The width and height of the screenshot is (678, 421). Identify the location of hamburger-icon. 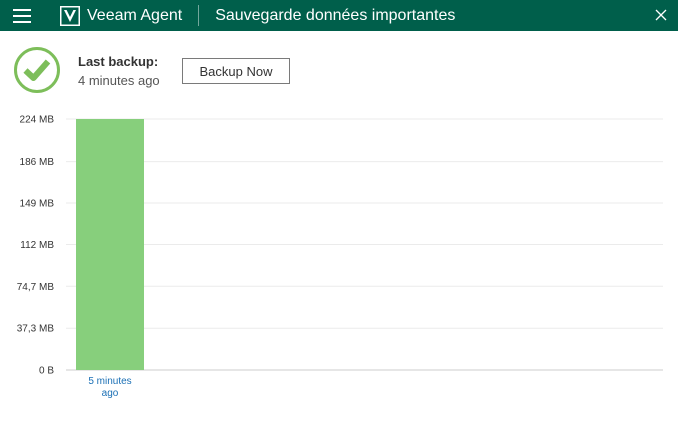
(22, 15).